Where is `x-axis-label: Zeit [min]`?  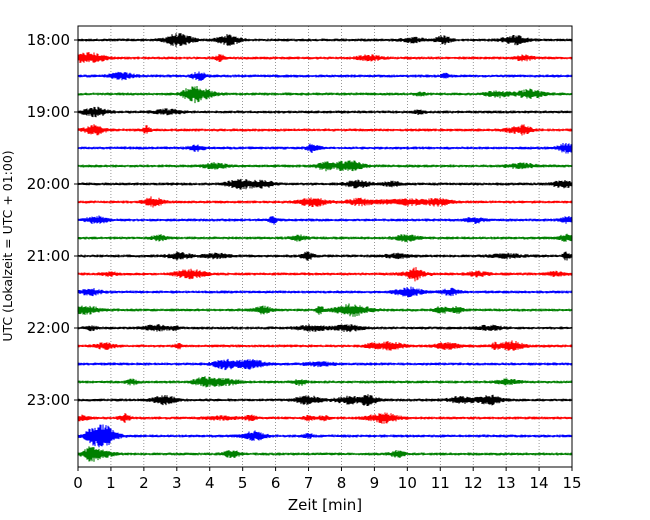
x-axis-label: Zeit [min] is located at coordinates (325, 505).